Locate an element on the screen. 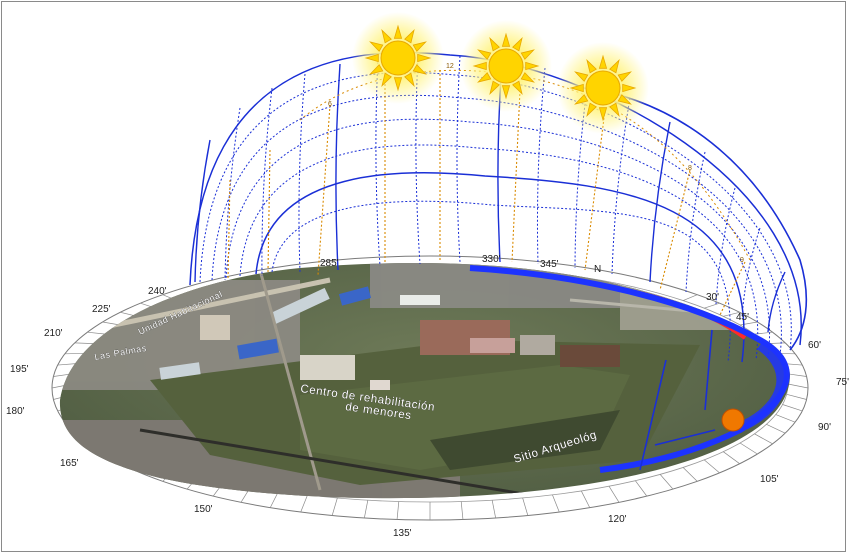  azimuth-210: 210' is located at coordinates (53, 333).